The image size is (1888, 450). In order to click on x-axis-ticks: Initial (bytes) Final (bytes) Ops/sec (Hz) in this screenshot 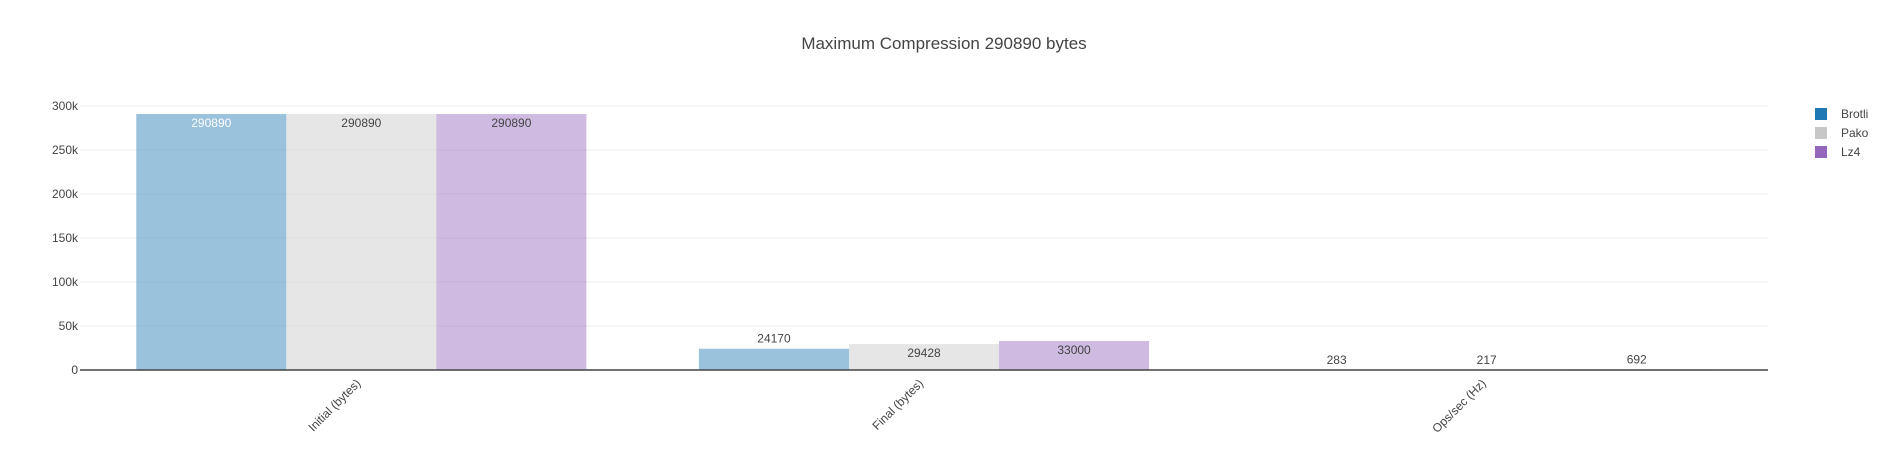, I will do `click(896, 405)`.